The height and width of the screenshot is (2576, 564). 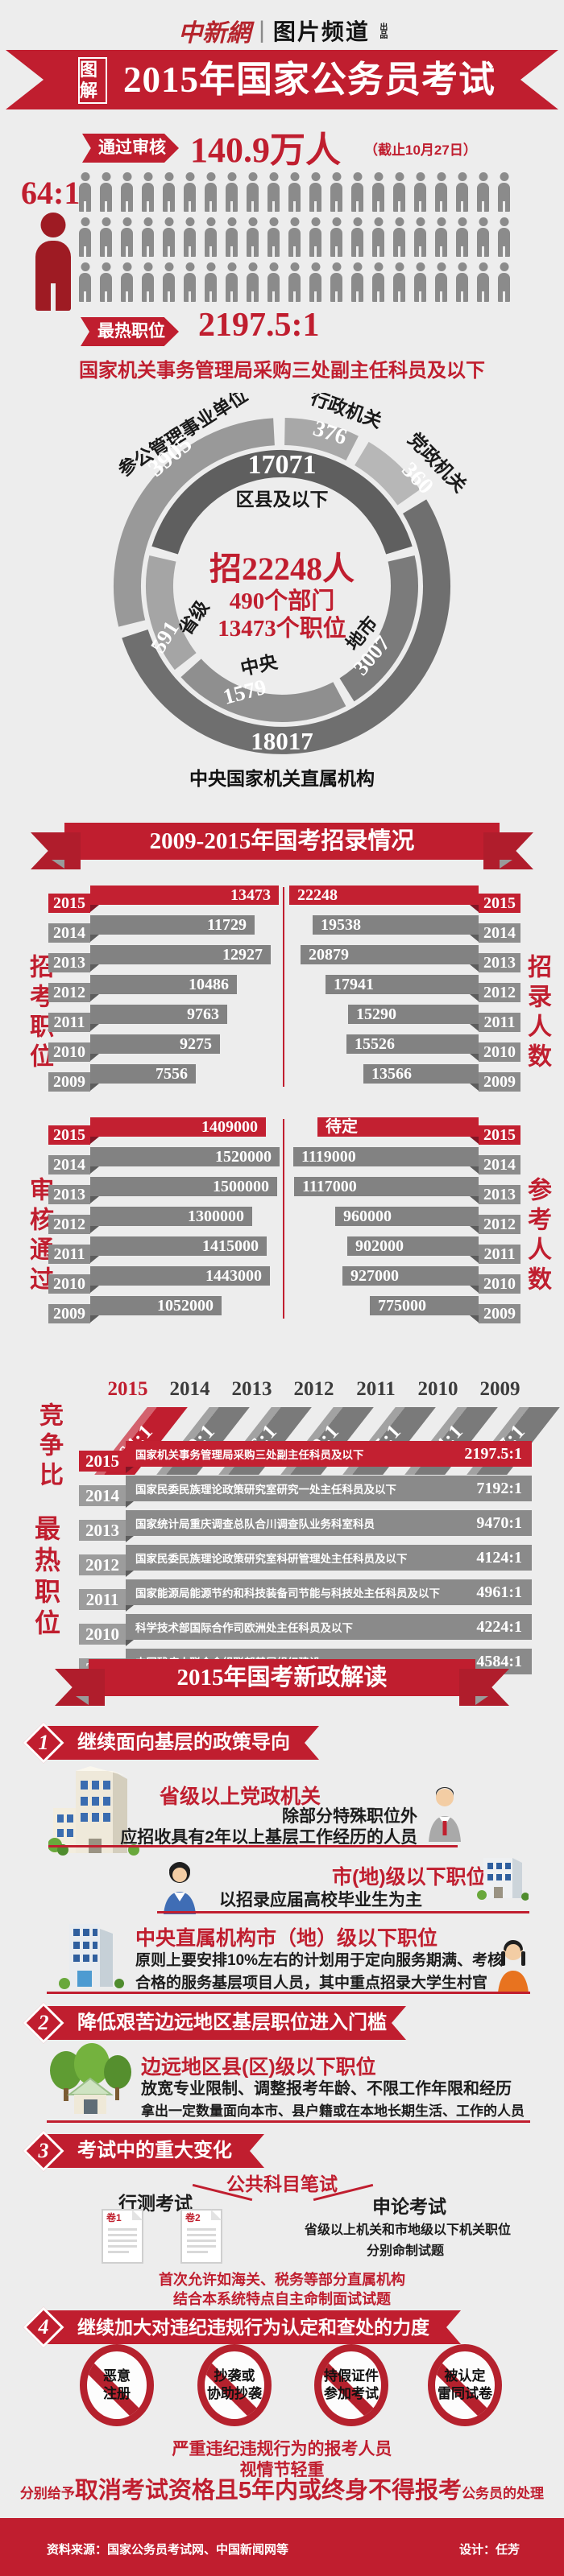 I want to click on bar-value: 1409000, so click(x=229, y=1127).